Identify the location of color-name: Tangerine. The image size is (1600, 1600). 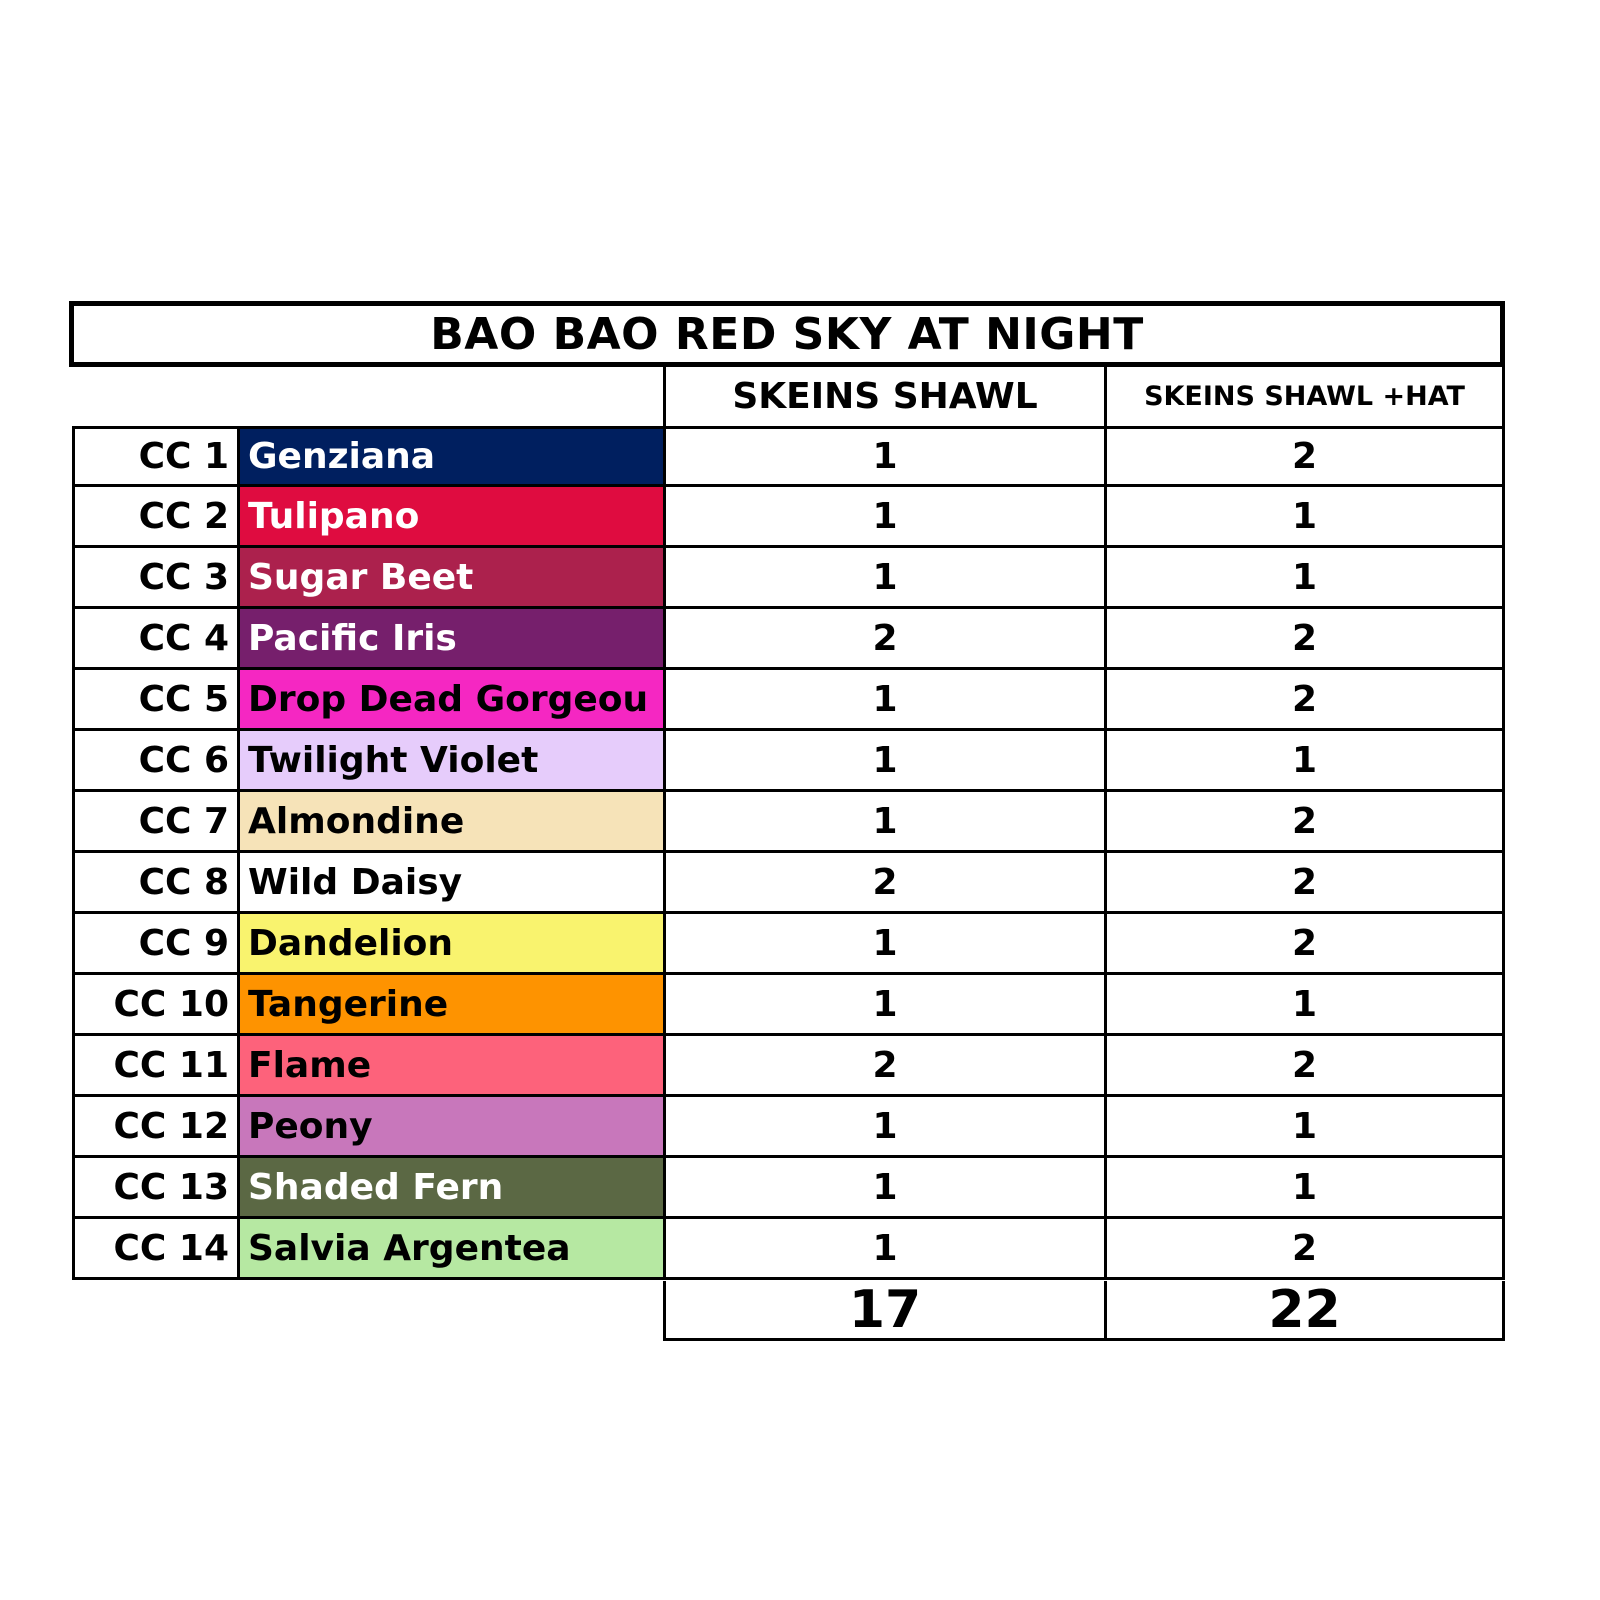
(451, 1005).